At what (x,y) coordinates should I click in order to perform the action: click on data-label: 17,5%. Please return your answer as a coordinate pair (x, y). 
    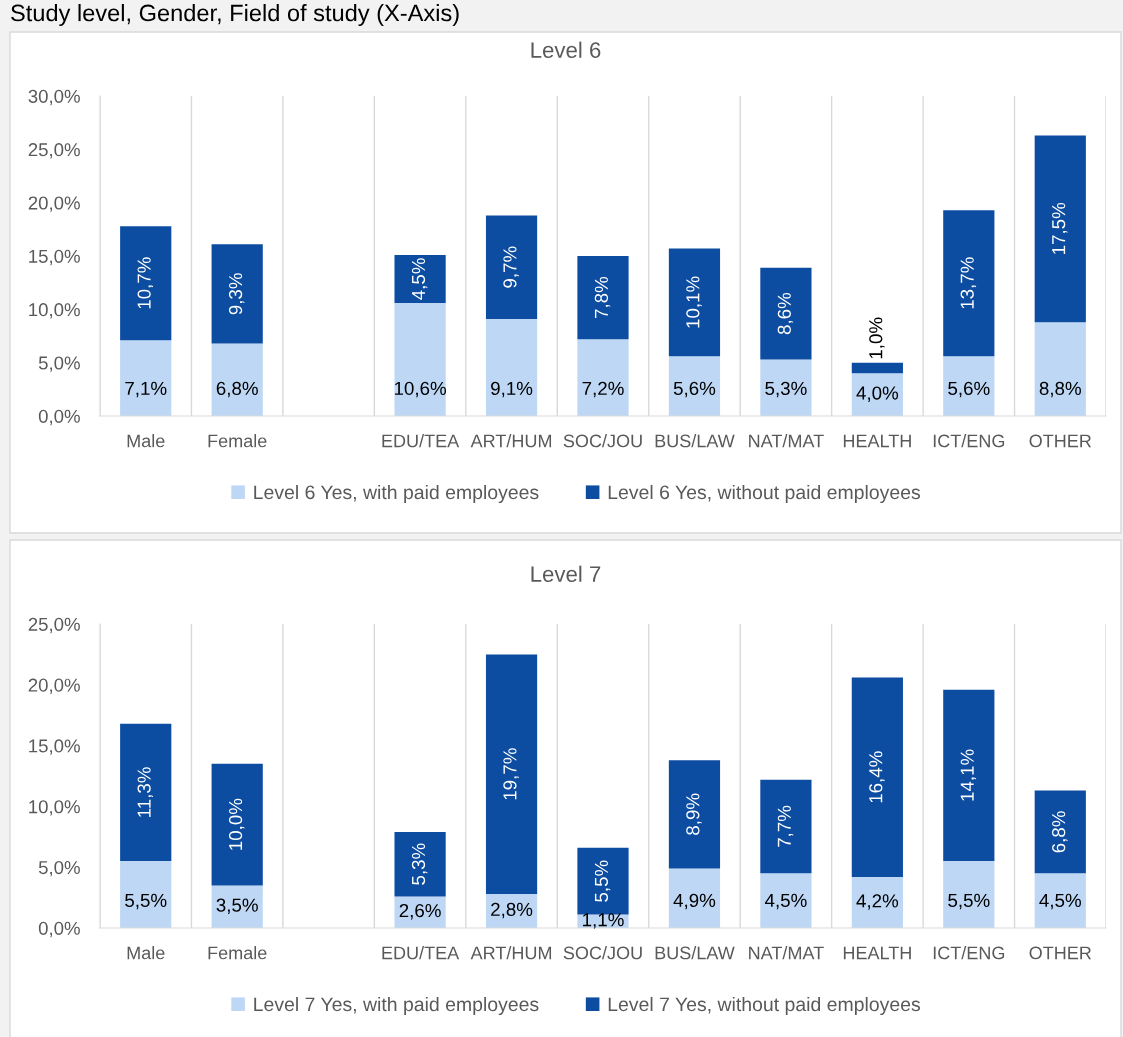
    Looking at the image, I should click on (1060, 228).